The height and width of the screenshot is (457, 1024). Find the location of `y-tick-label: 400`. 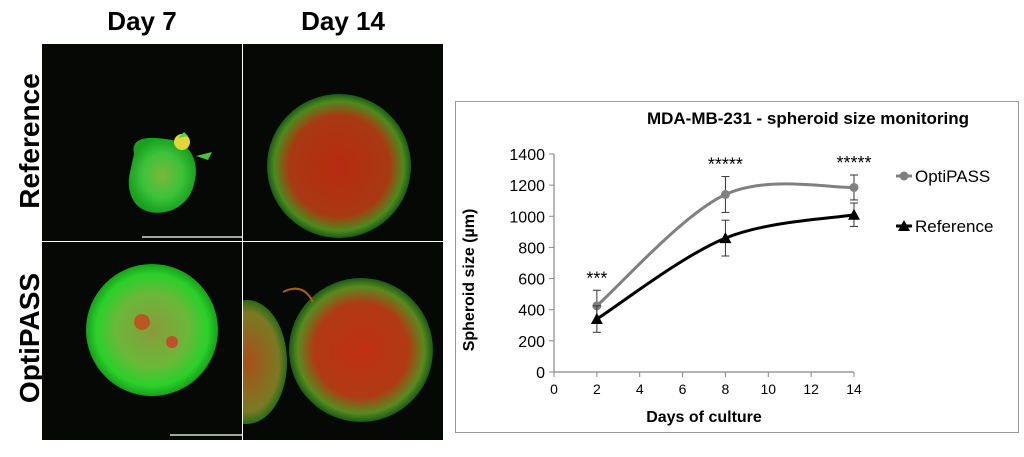

y-tick-label: 400 is located at coordinates (531, 311).